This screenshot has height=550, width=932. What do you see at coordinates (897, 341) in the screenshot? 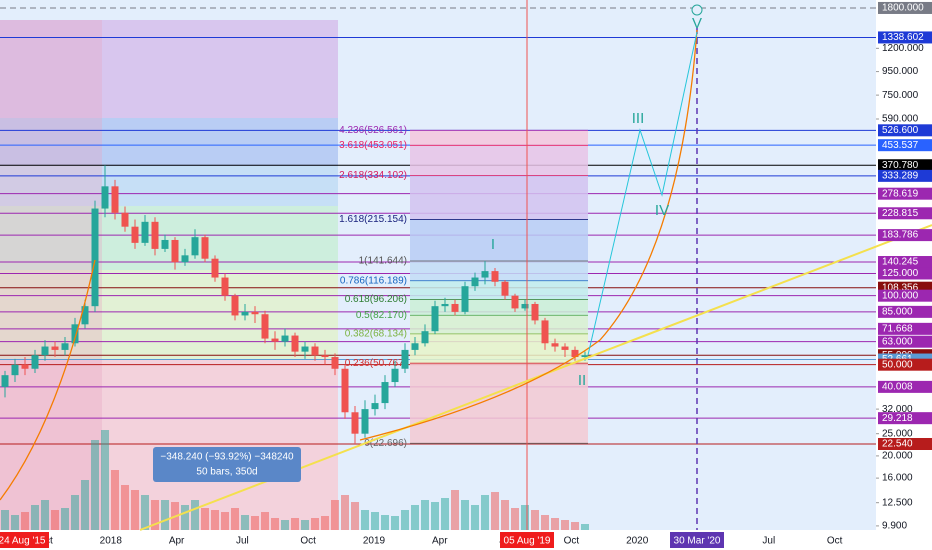
I see `price-label: 63.000` at bounding box center [897, 341].